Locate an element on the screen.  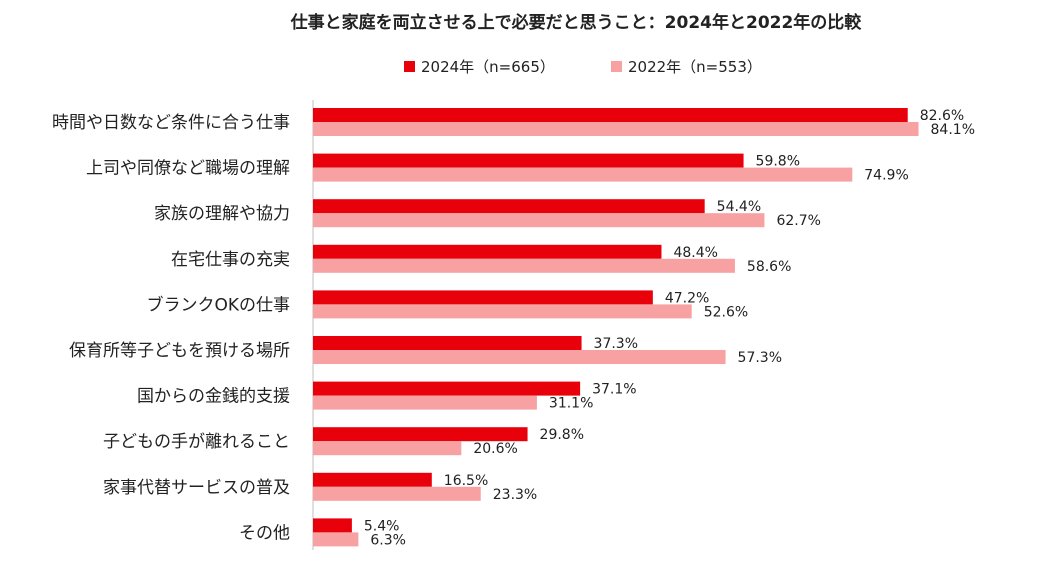
value-label-s0-0: 82.6% is located at coordinates (942, 116).